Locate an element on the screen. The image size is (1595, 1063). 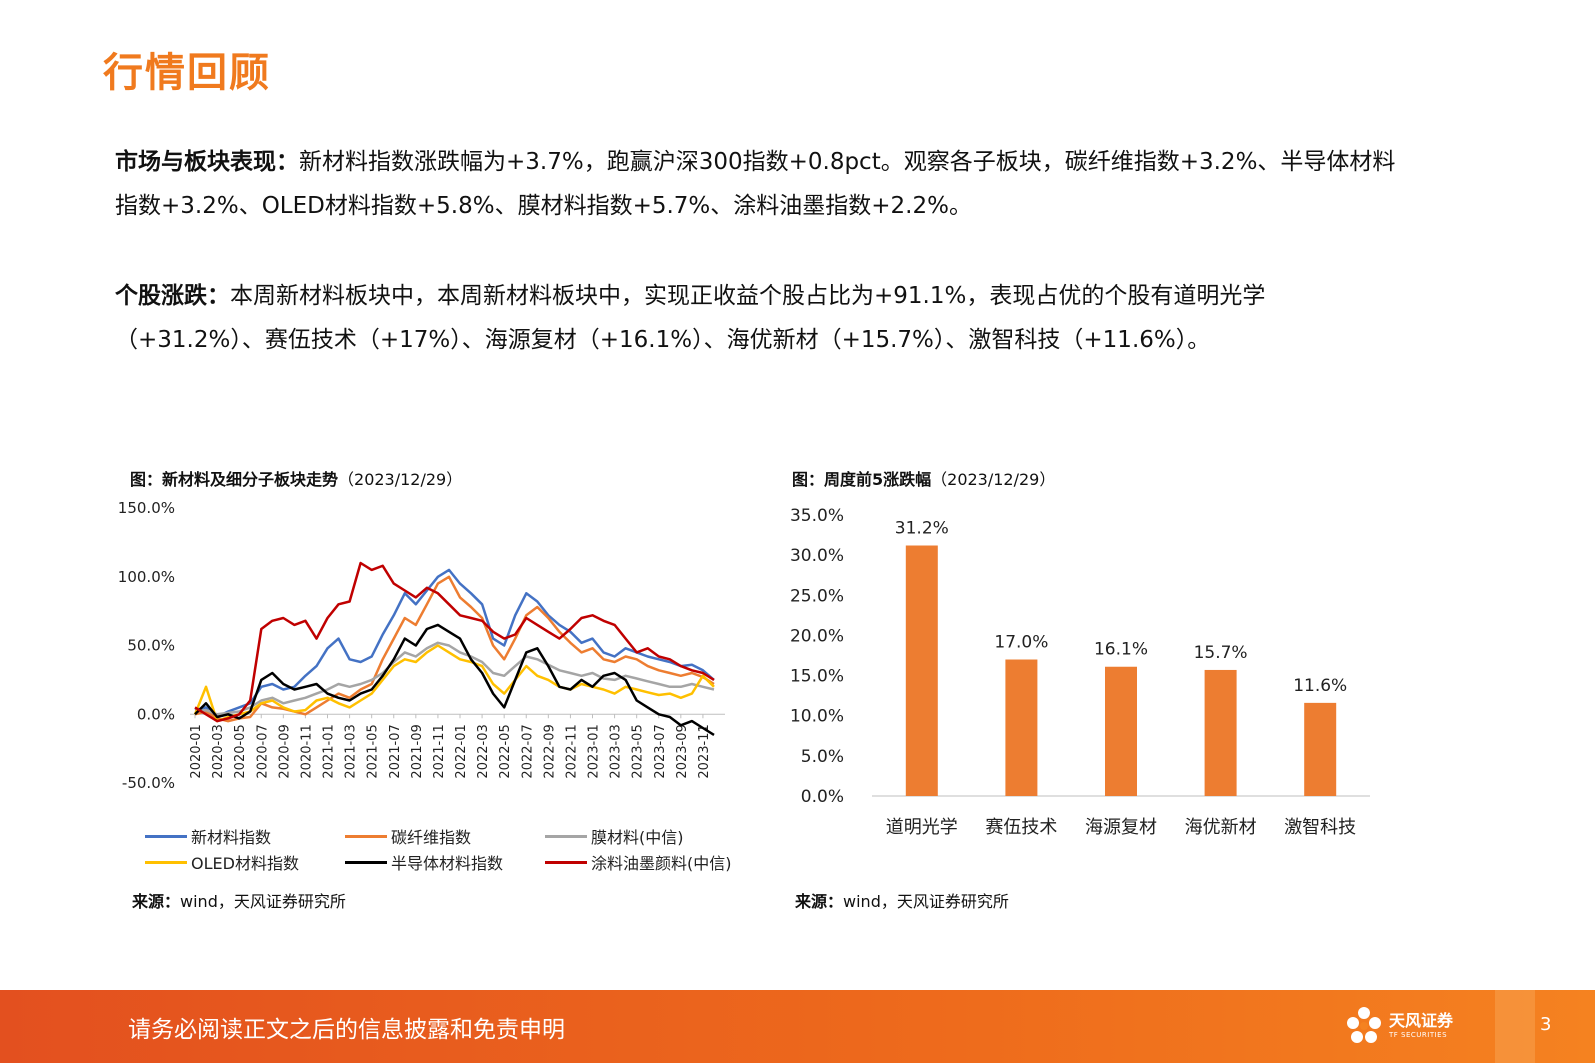
line-chart-source-label: 来源： is located at coordinates (156, 901).